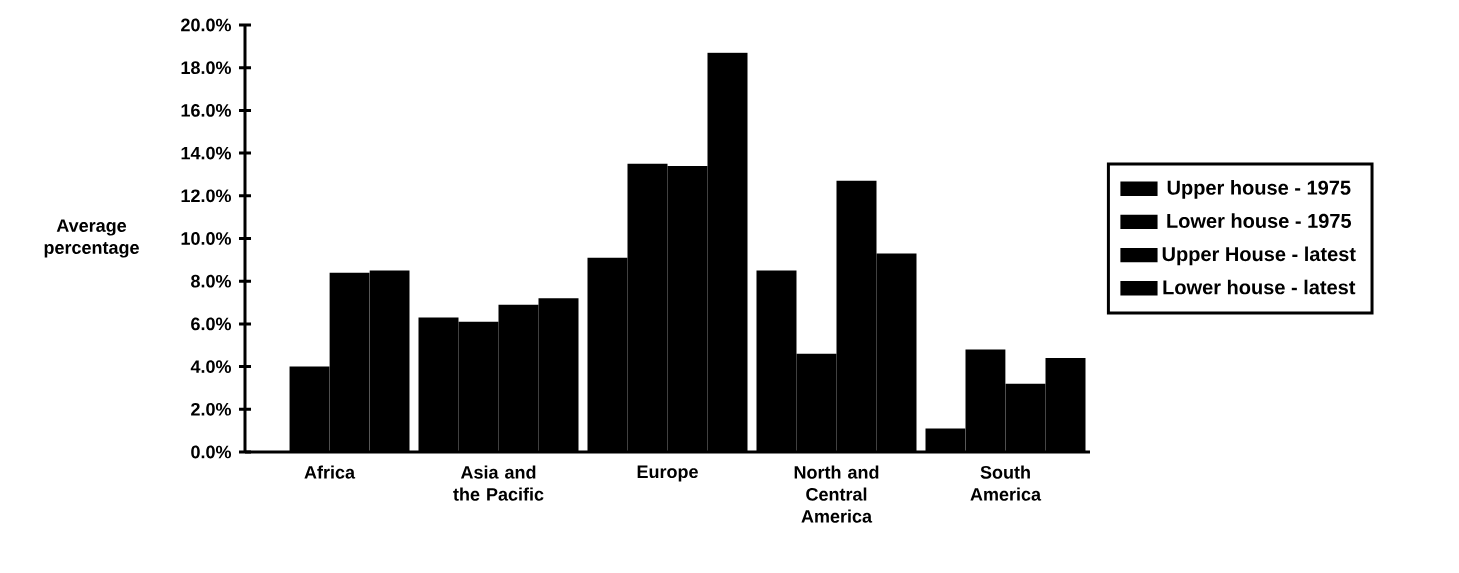 This screenshot has width=1459, height=573. I want to click on y-tick-label: 10.0%, so click(206, 238).